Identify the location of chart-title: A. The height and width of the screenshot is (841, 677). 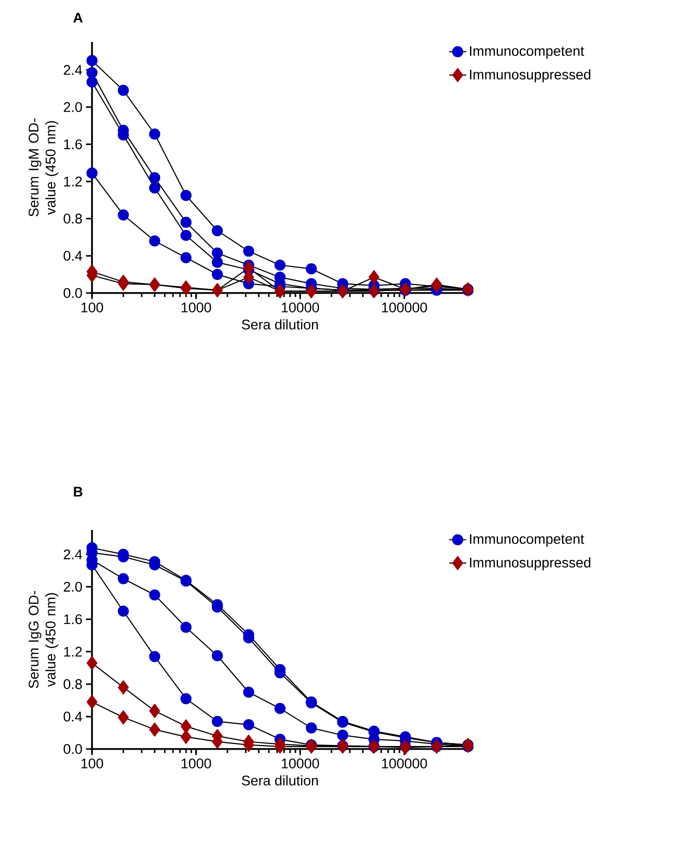
(78, 17).